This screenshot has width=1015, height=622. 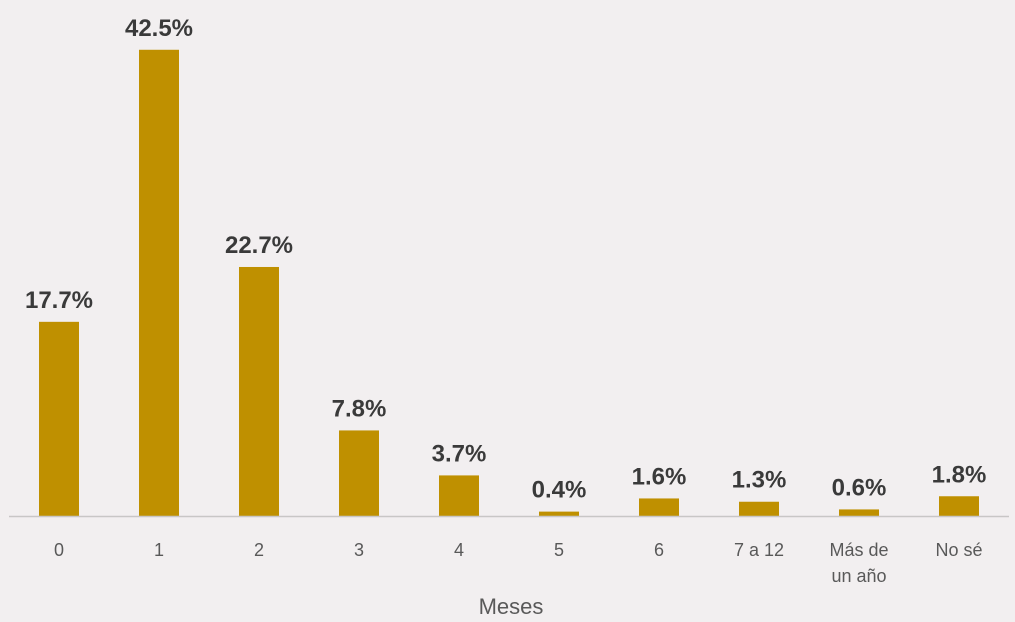 I want to click on x-tick-label-3: 3, so click(x=359, y=550).